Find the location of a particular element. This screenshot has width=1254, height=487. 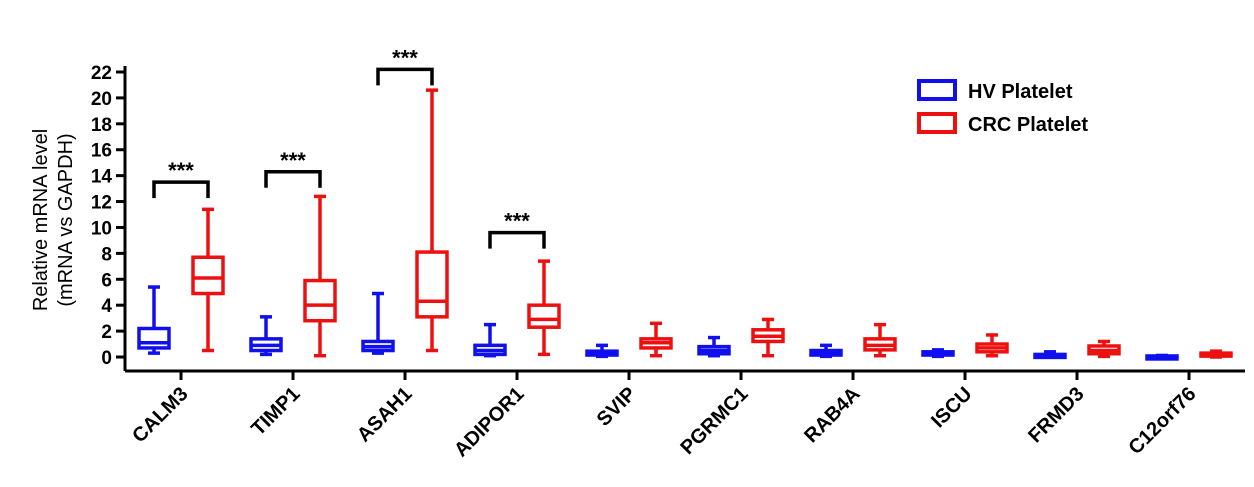

x-tick-label-calm3: CALM3 is located at coordinates (160, 415).